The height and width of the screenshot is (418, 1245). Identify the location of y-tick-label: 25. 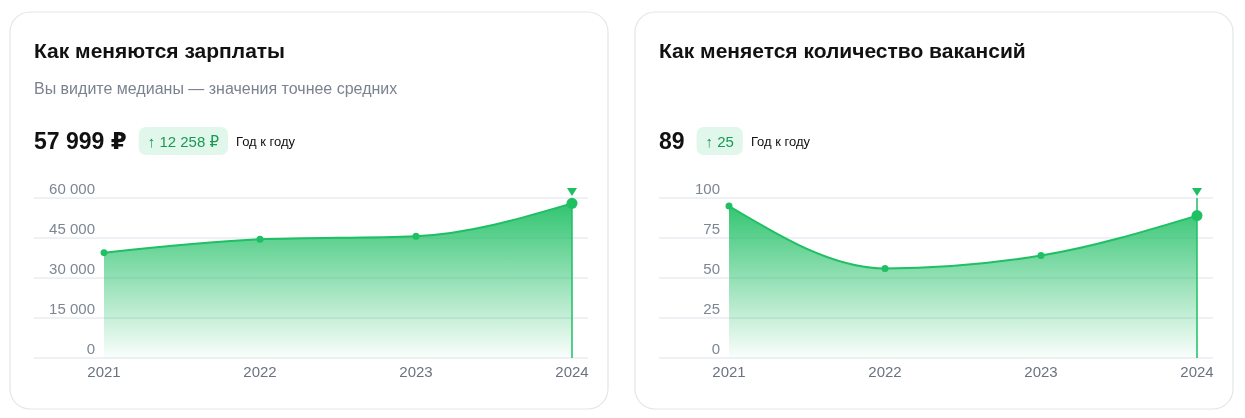
(711, 308).